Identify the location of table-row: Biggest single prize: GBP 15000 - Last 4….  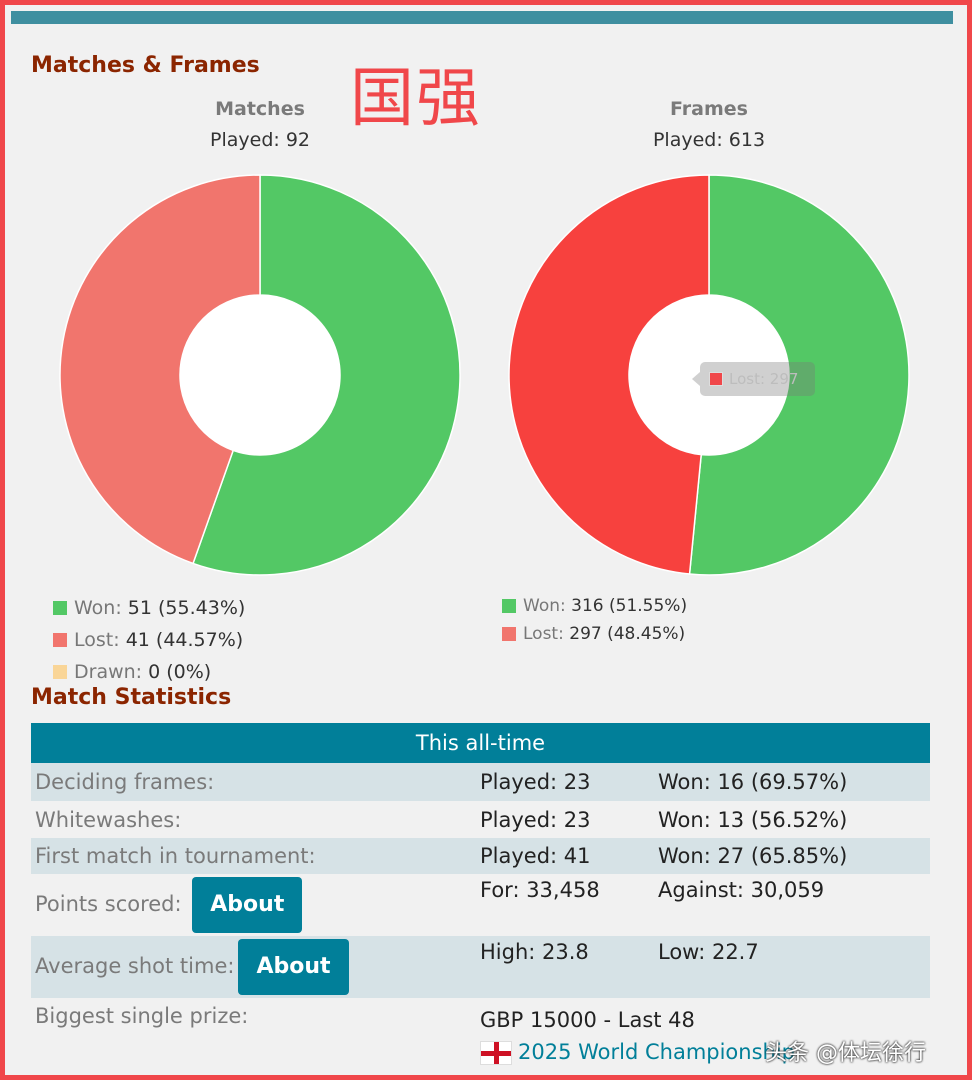
(480, 1033).